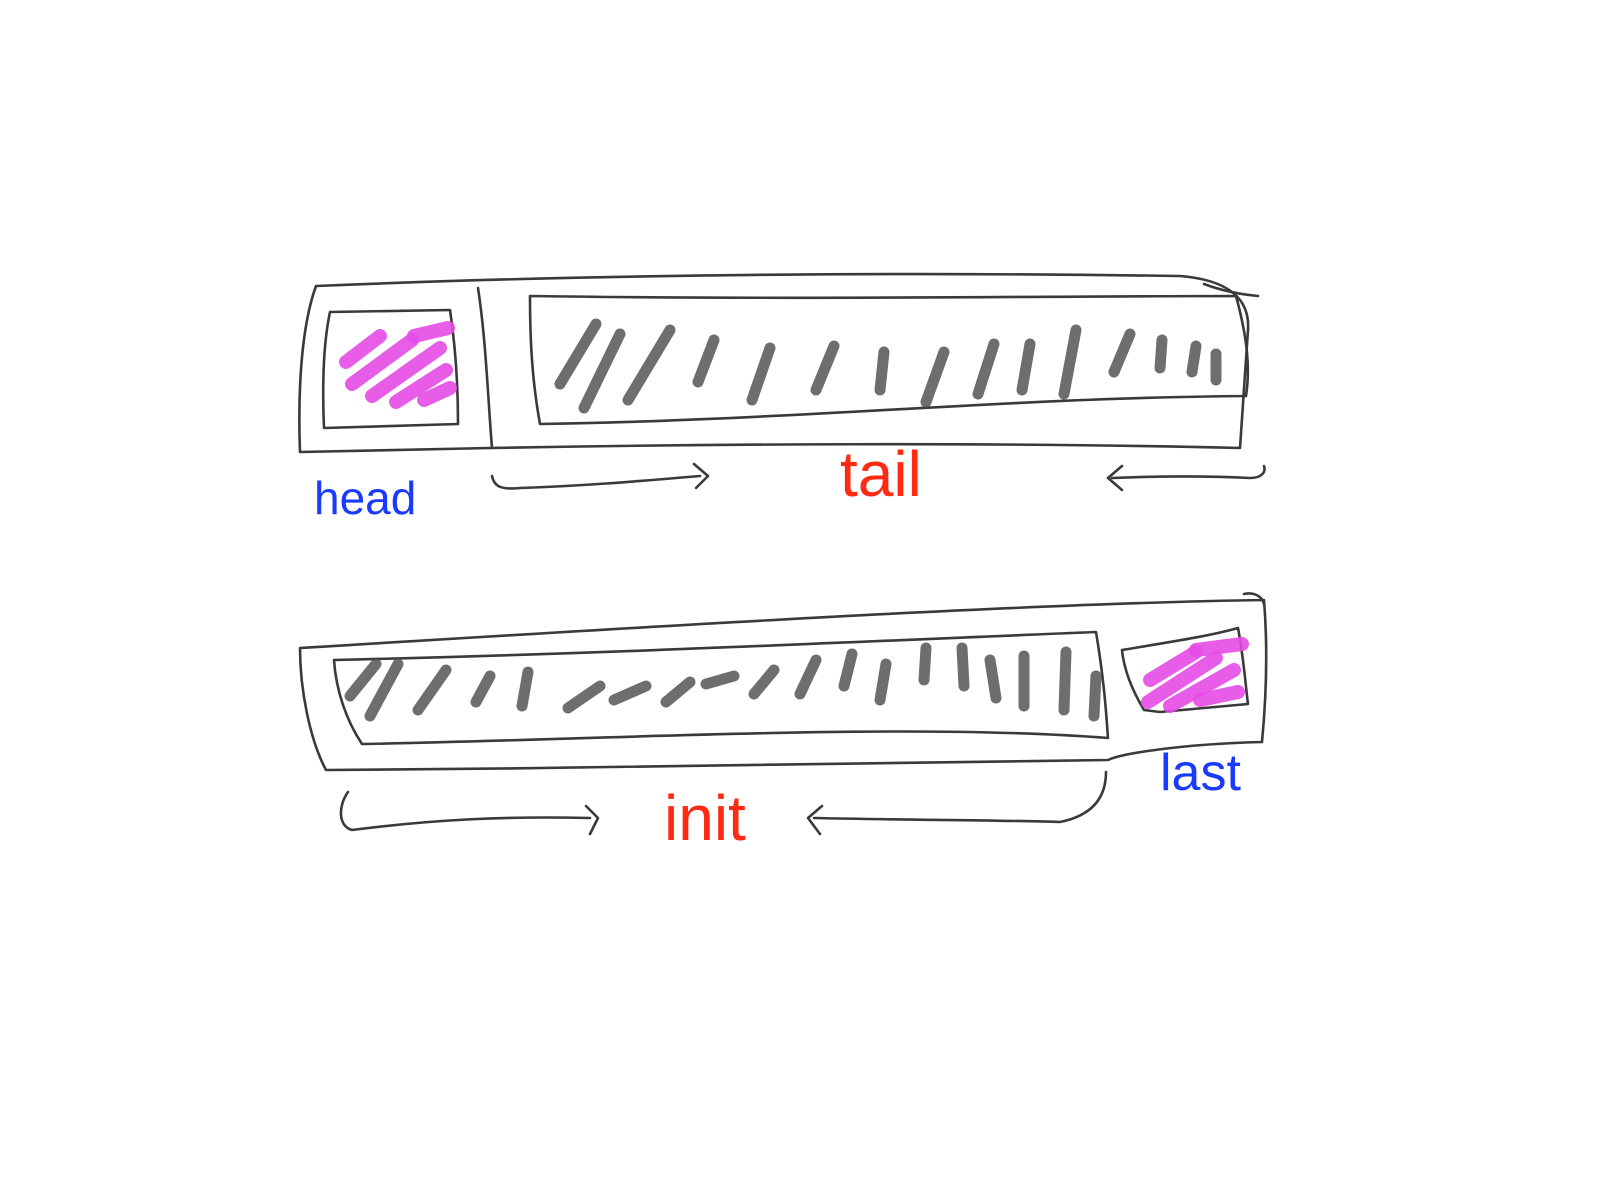 This screenshot has height=1200, width=1600. I want to click on head-highlight, so click(398, 365).